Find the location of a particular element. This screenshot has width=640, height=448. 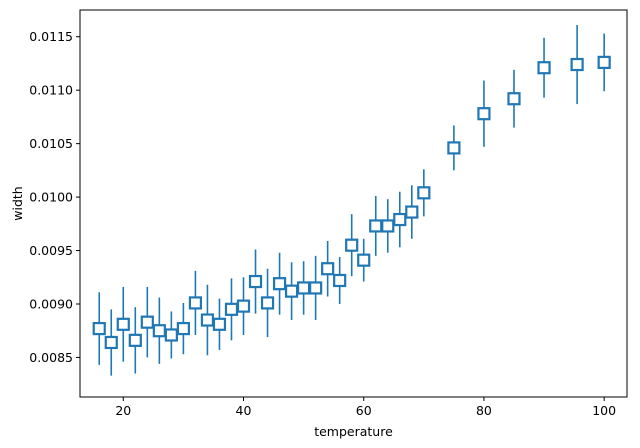

x-tick-label: 40 is located at coordinates (244, 410).